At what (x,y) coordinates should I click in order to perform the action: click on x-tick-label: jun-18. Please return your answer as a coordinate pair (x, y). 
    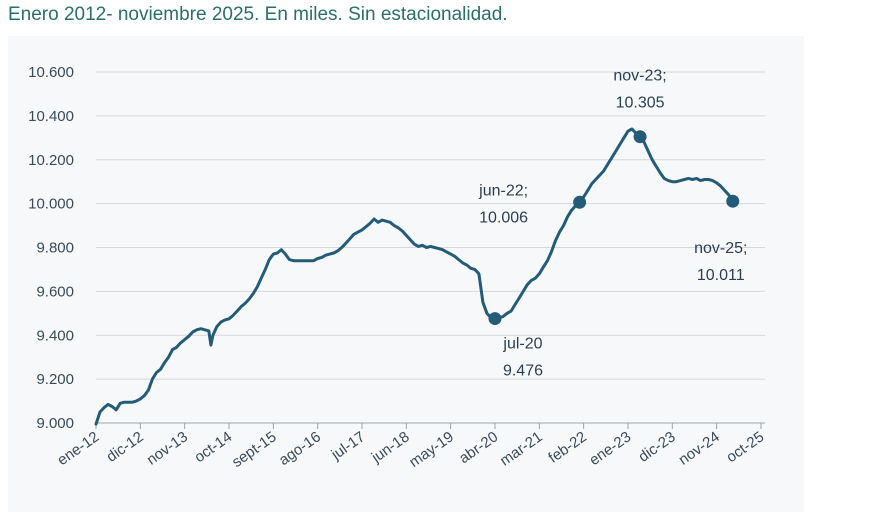
    Looking at the image, I should click on (390, 447).